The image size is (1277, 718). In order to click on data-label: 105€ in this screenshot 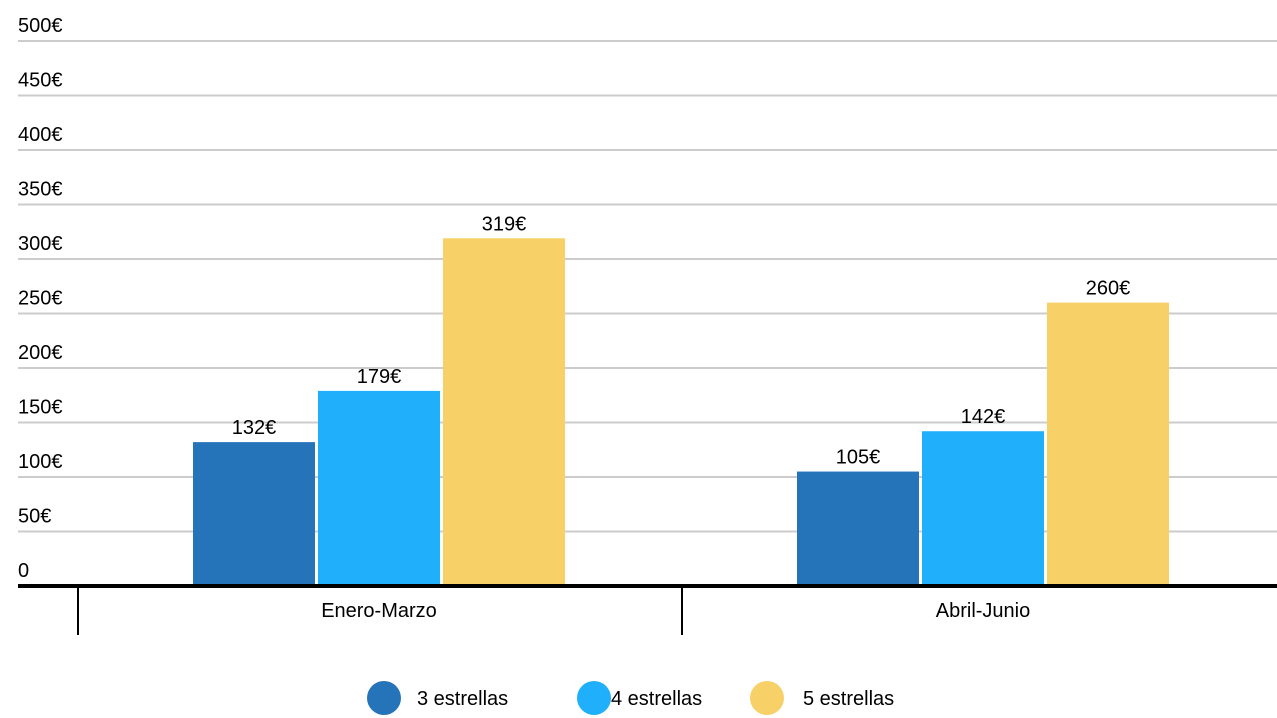, I will do `click(858, 458)`.